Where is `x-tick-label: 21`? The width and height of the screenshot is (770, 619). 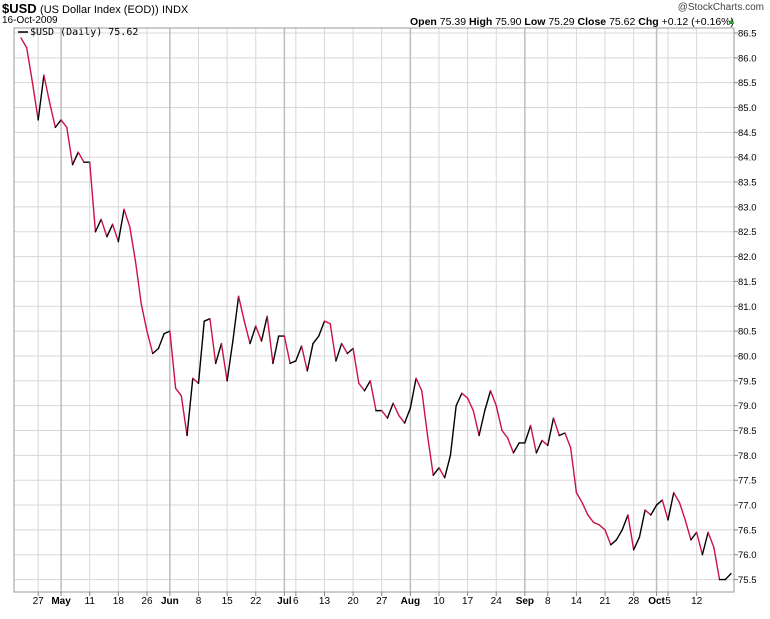 x-tick-label: 21 is located at coordinates (605, 601).